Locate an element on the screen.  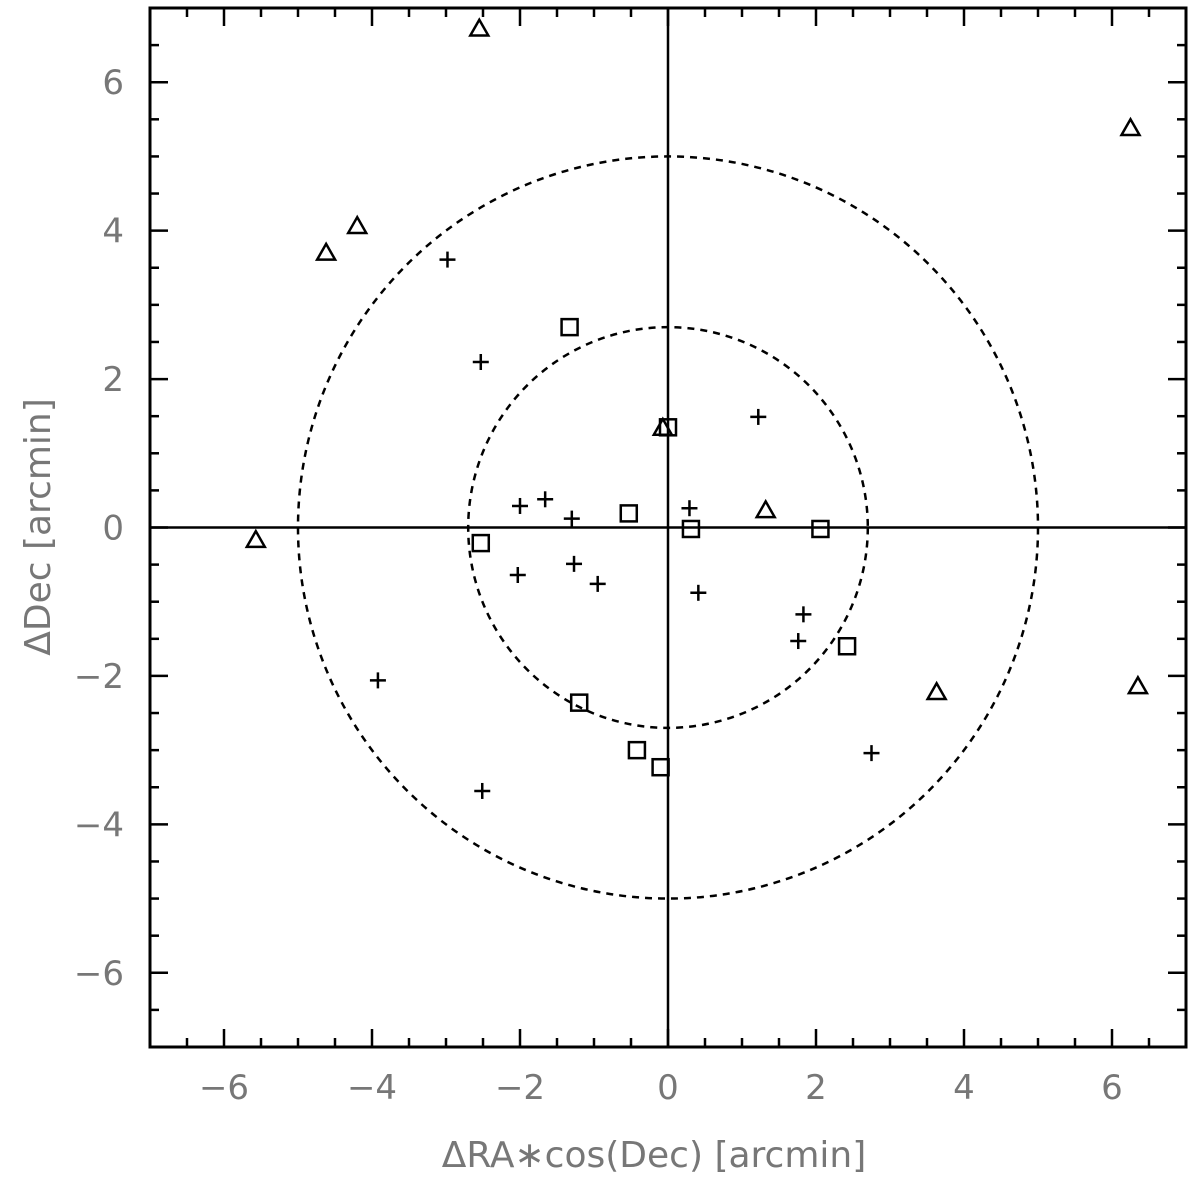
x-tick-label: −2 is located at coordinates (520, 1088).